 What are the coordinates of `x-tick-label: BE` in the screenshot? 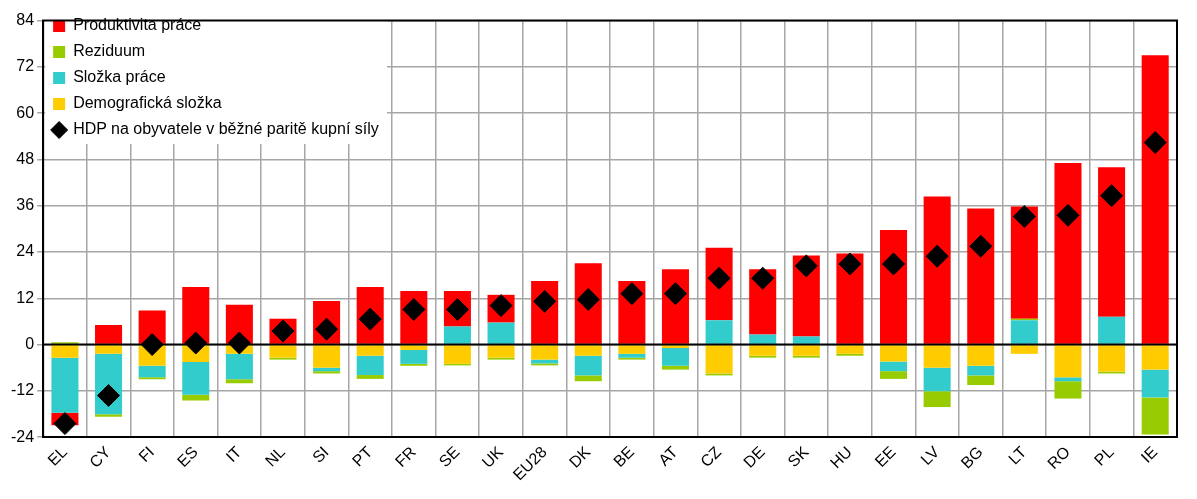 It's located at (623, 457).